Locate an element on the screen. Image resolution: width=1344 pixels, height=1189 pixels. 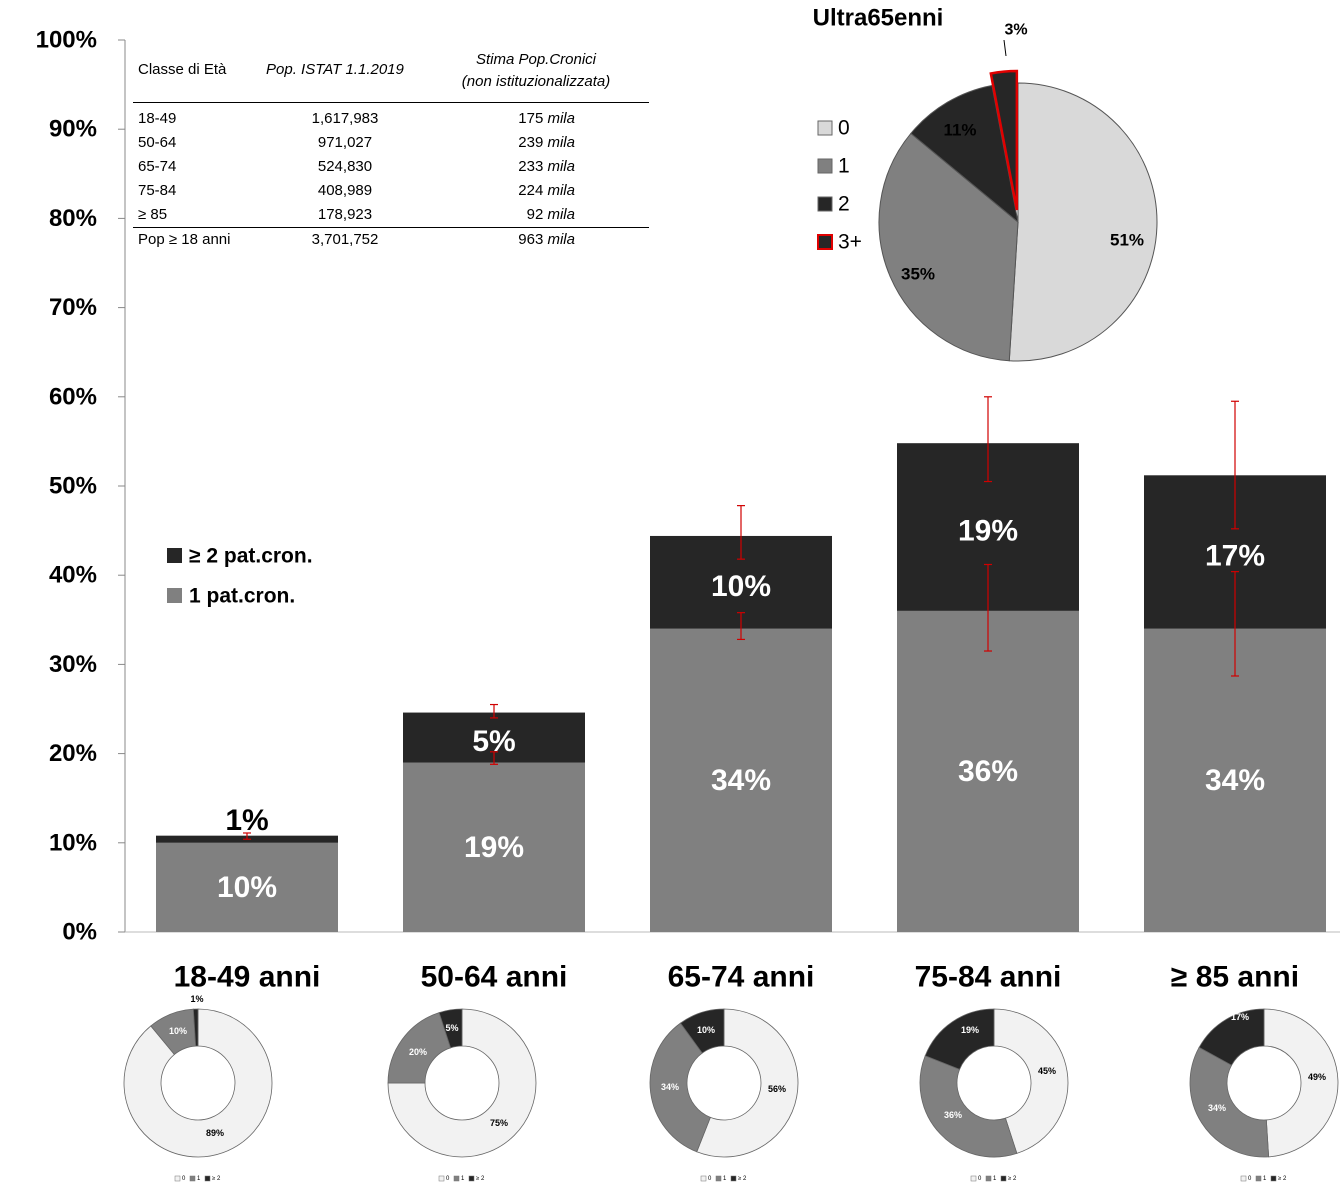
cell-age: 65-74 is located at coordinates (157, 166).